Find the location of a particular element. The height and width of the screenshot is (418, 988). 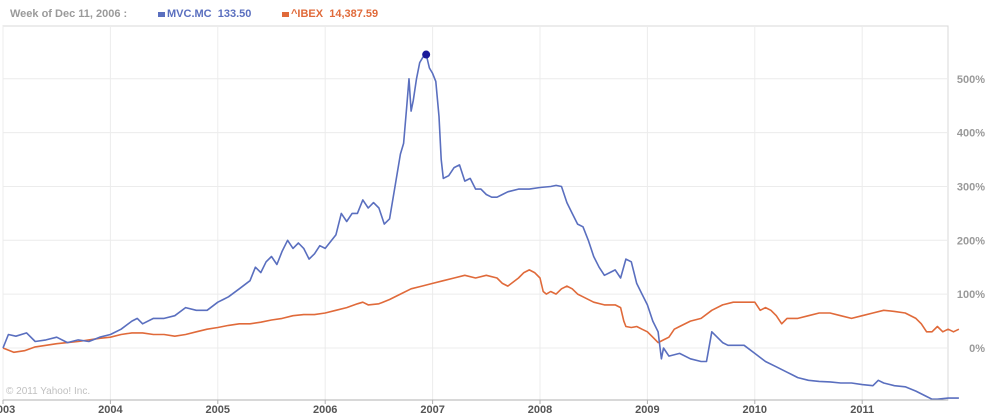

x-tick-label: 2003 is located at coordinates (7, 410).